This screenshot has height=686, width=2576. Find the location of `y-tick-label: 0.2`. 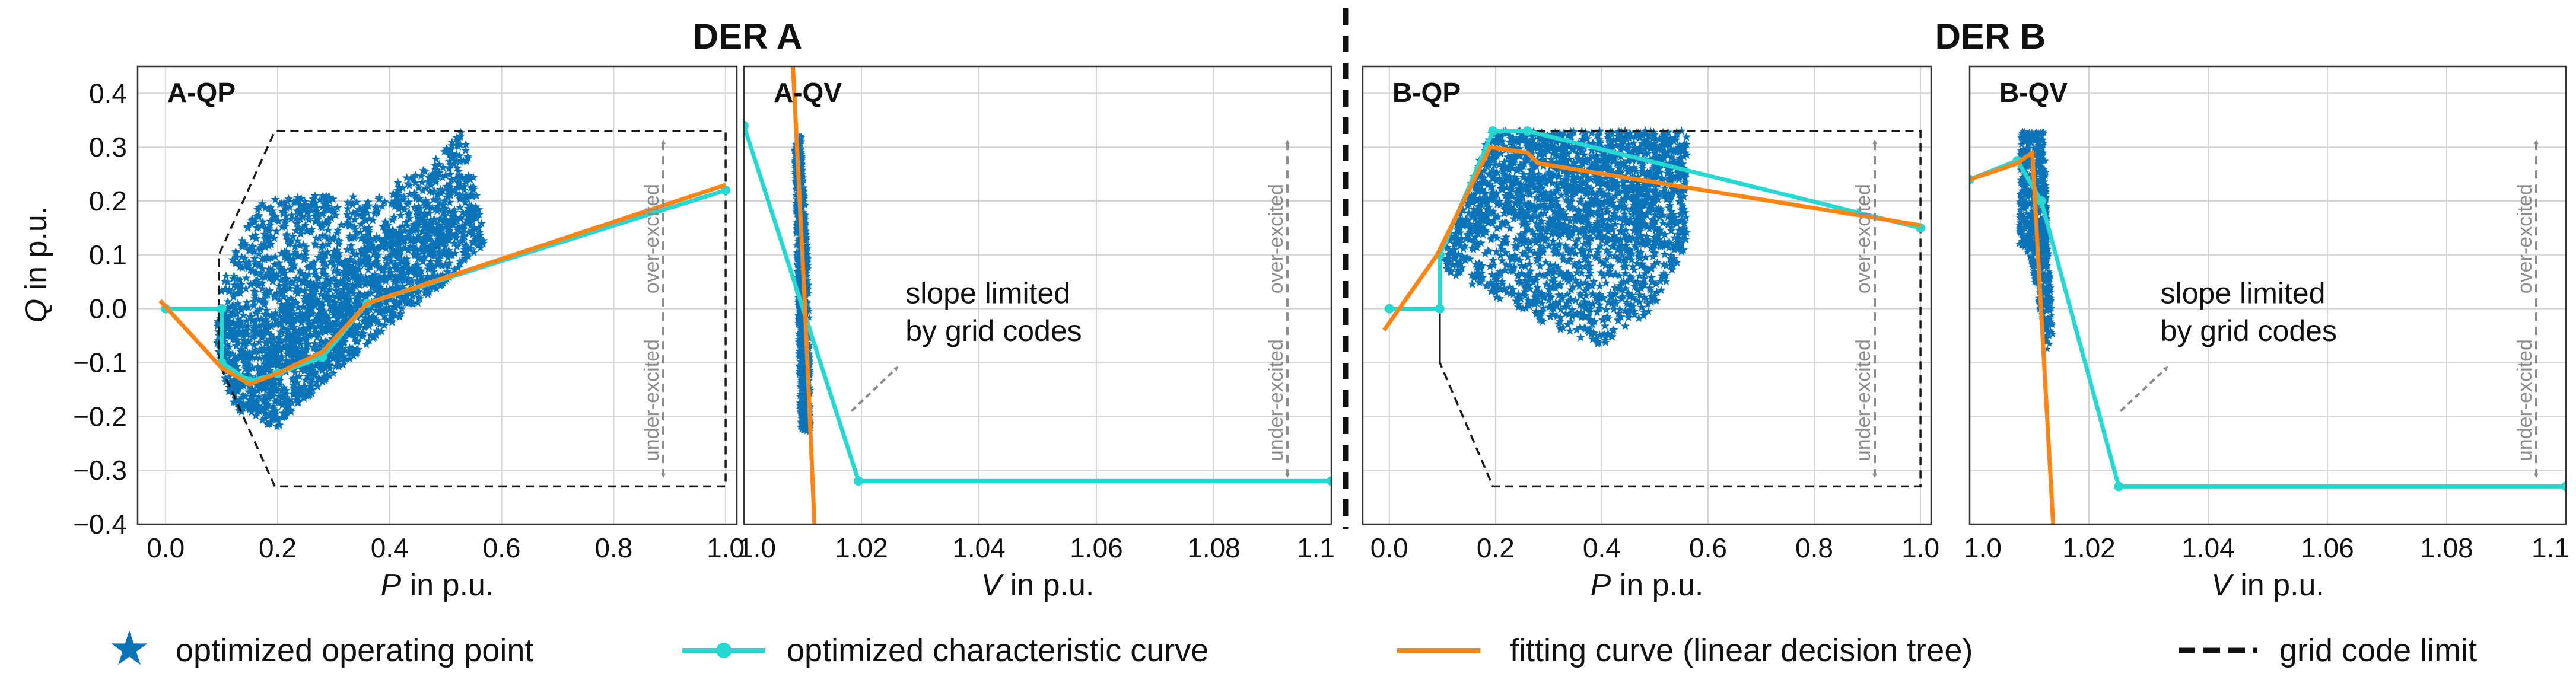

y-tick-label: 0.2 is located at coordinates (108, 201).